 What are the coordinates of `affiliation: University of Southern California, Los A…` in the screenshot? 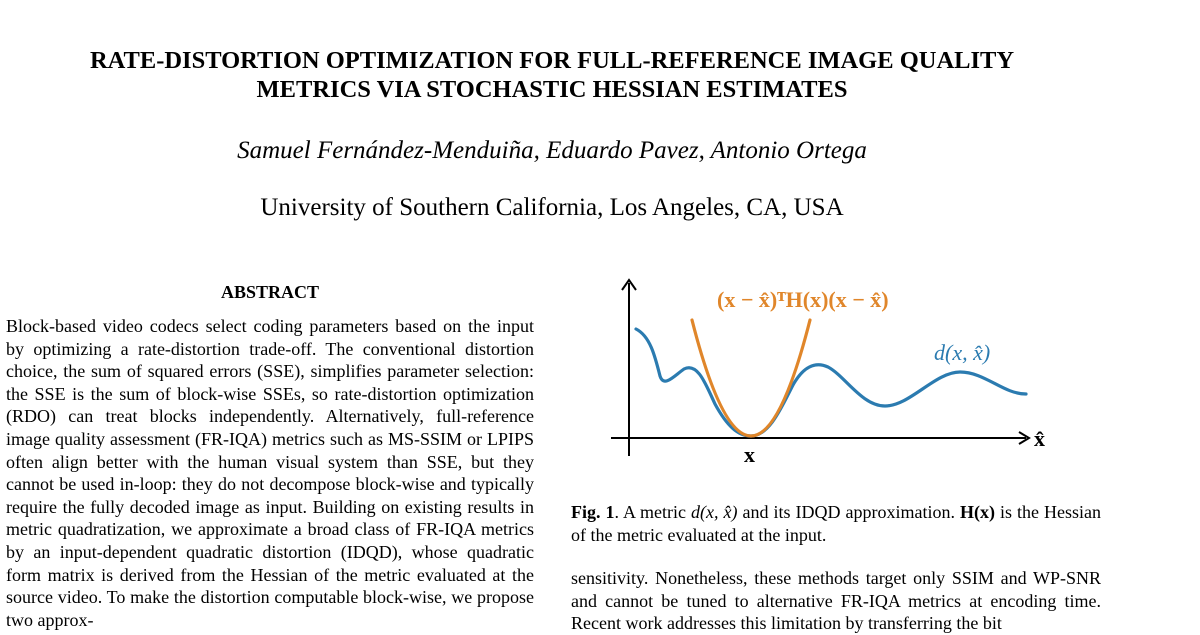 It's located at (552, 207).